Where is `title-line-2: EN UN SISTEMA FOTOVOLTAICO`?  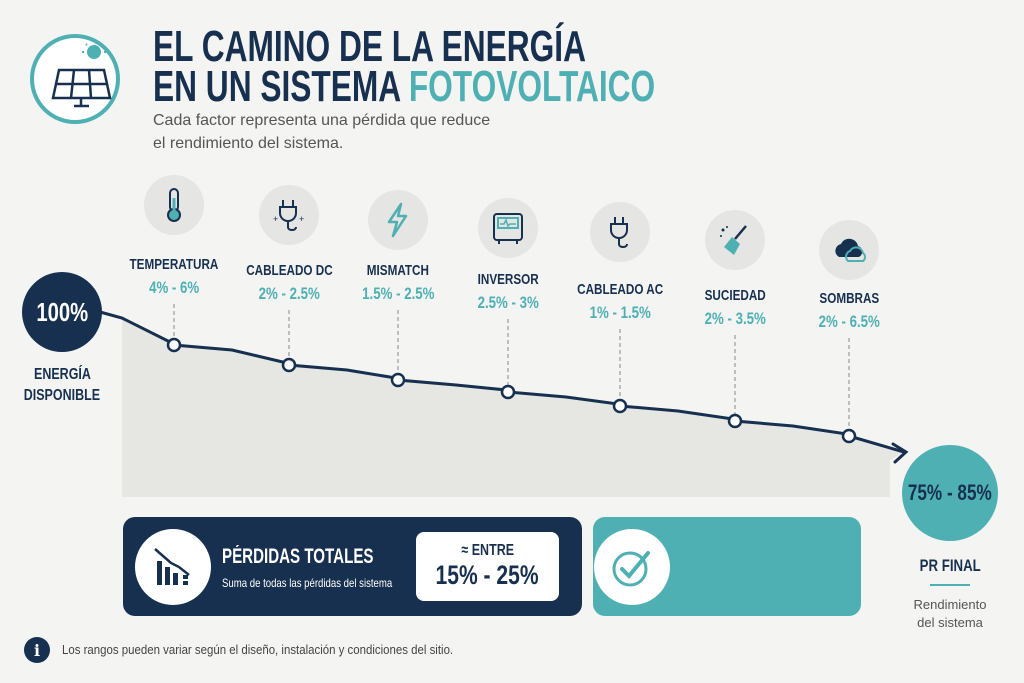
title-line-2: EN UN SISTEMA FOTOVOLTAICO is located at coordinates (404, 86).